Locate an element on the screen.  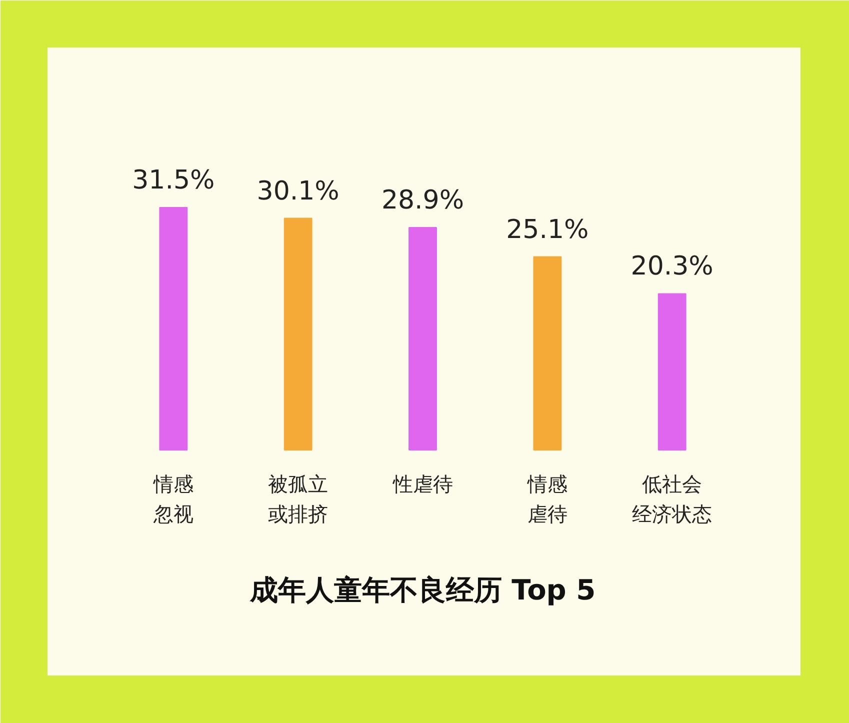
x-tick-label: 被孤立或排挤 is located at coordinates (298, 499).